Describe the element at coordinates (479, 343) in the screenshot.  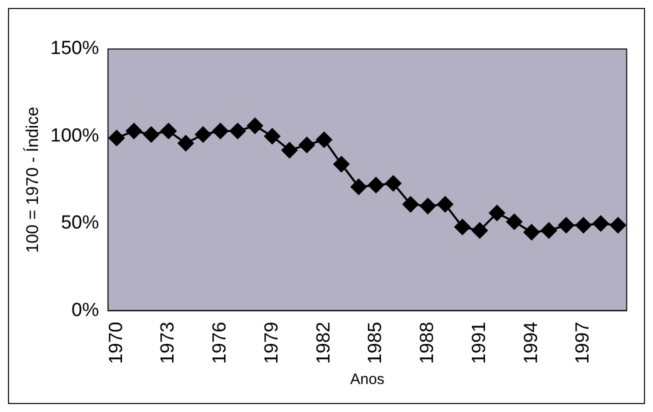
I see `x-tick-label: 1991` at that location.